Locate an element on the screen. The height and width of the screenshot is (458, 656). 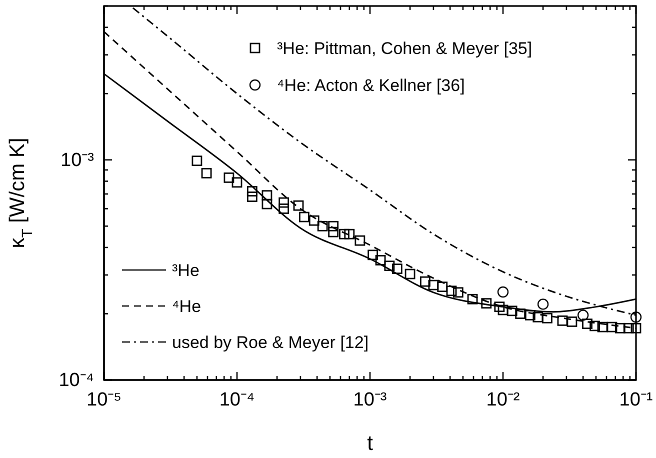
legend-label: ³He: Pittman, Cohen & Meyer [35] is located at coordinates (404, 48).